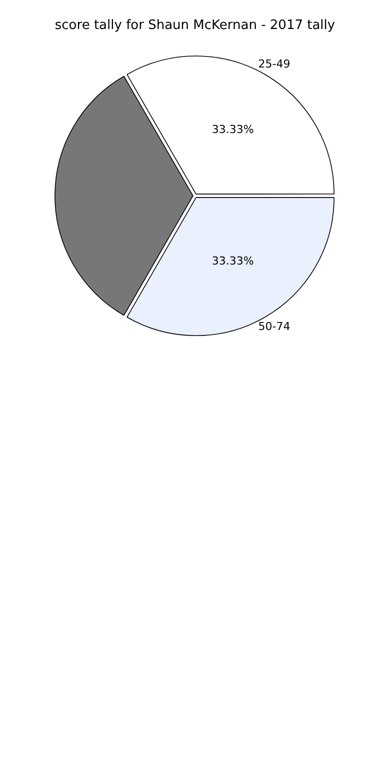  I want to click on slice-label: 25-49, so click(274, 63).